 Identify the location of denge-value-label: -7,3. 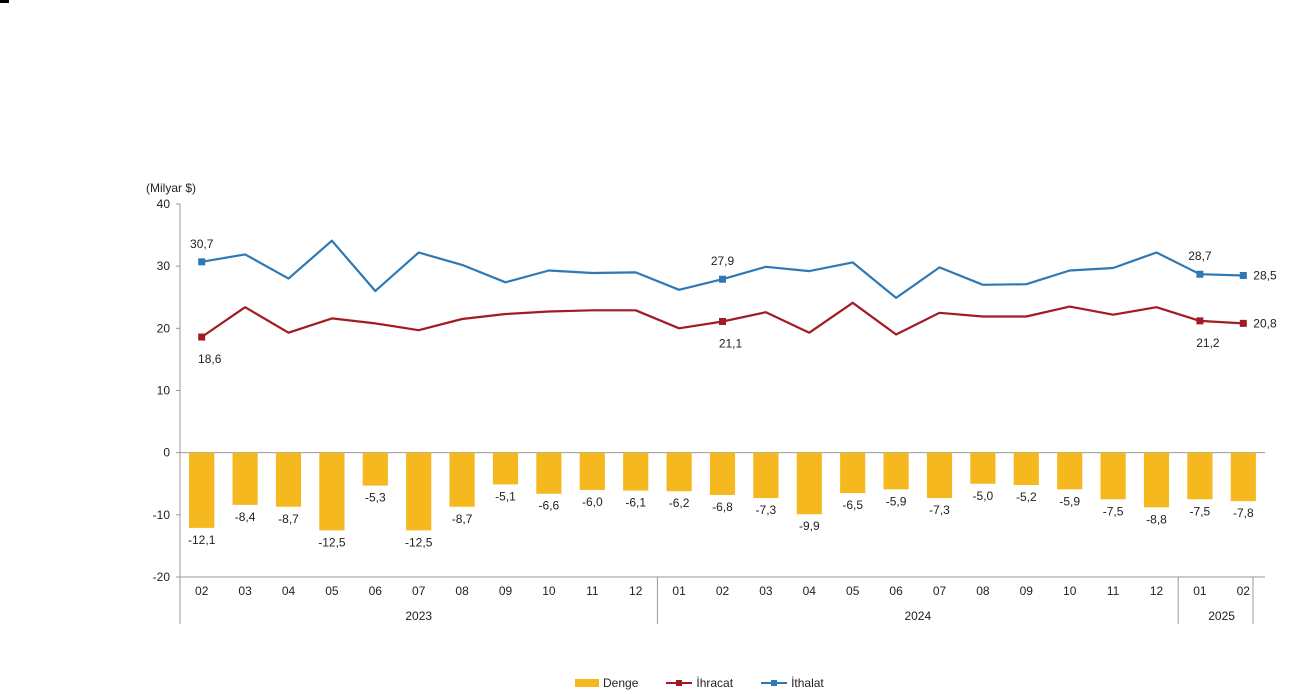
(939, 510).